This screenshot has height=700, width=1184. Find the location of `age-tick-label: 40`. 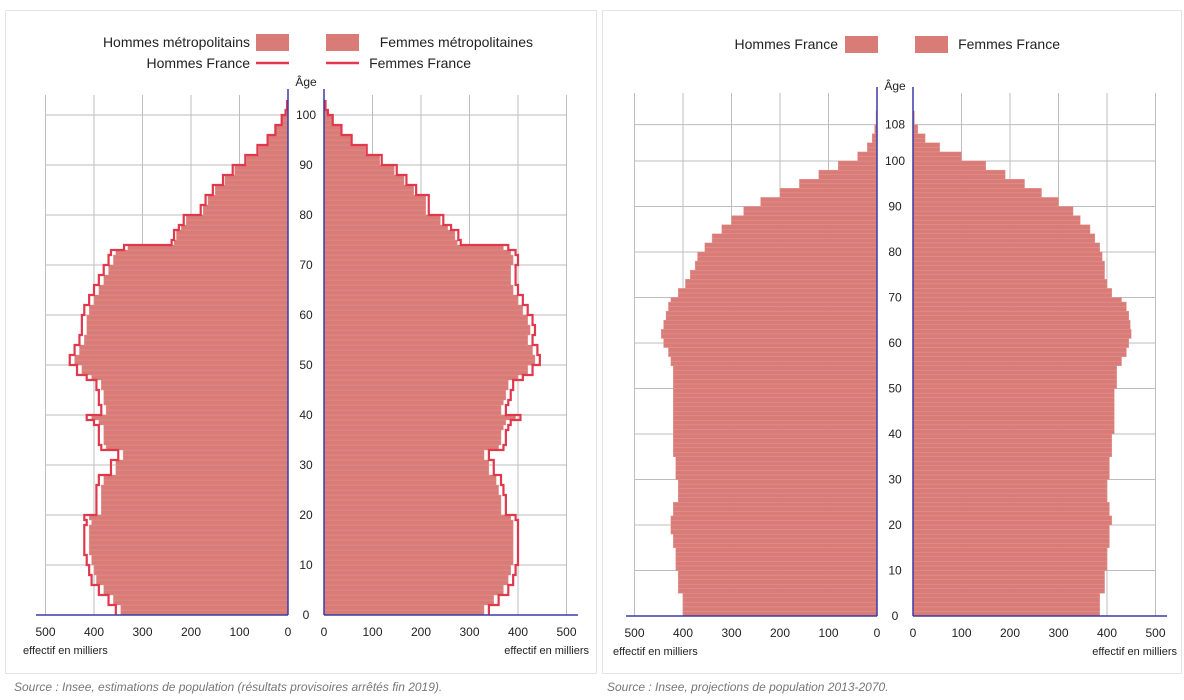

age-tick-label: 40 is located at coordinates (895, 434).